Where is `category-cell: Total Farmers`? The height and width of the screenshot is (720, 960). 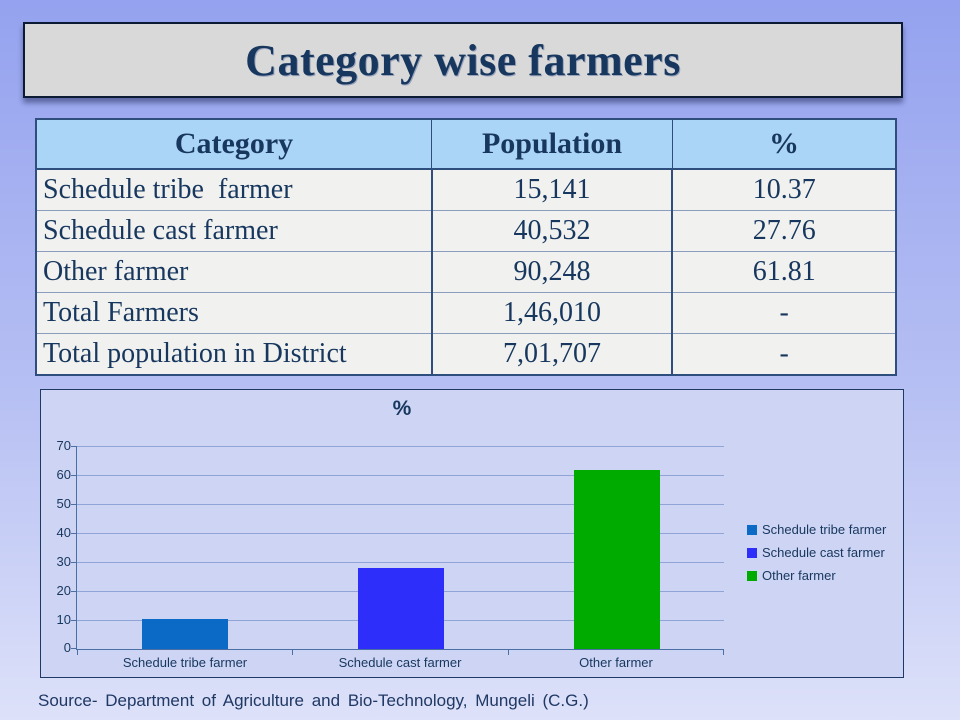
category-cell: Total Farmers is located at coordinates (234, 313).